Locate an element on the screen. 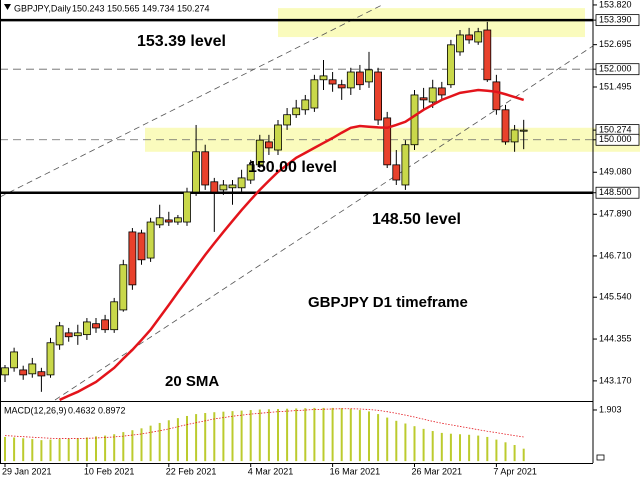 The width and height of the screenshot is (640, 480). y-tick-label: 150.000 is located at coordinates (615, 139).